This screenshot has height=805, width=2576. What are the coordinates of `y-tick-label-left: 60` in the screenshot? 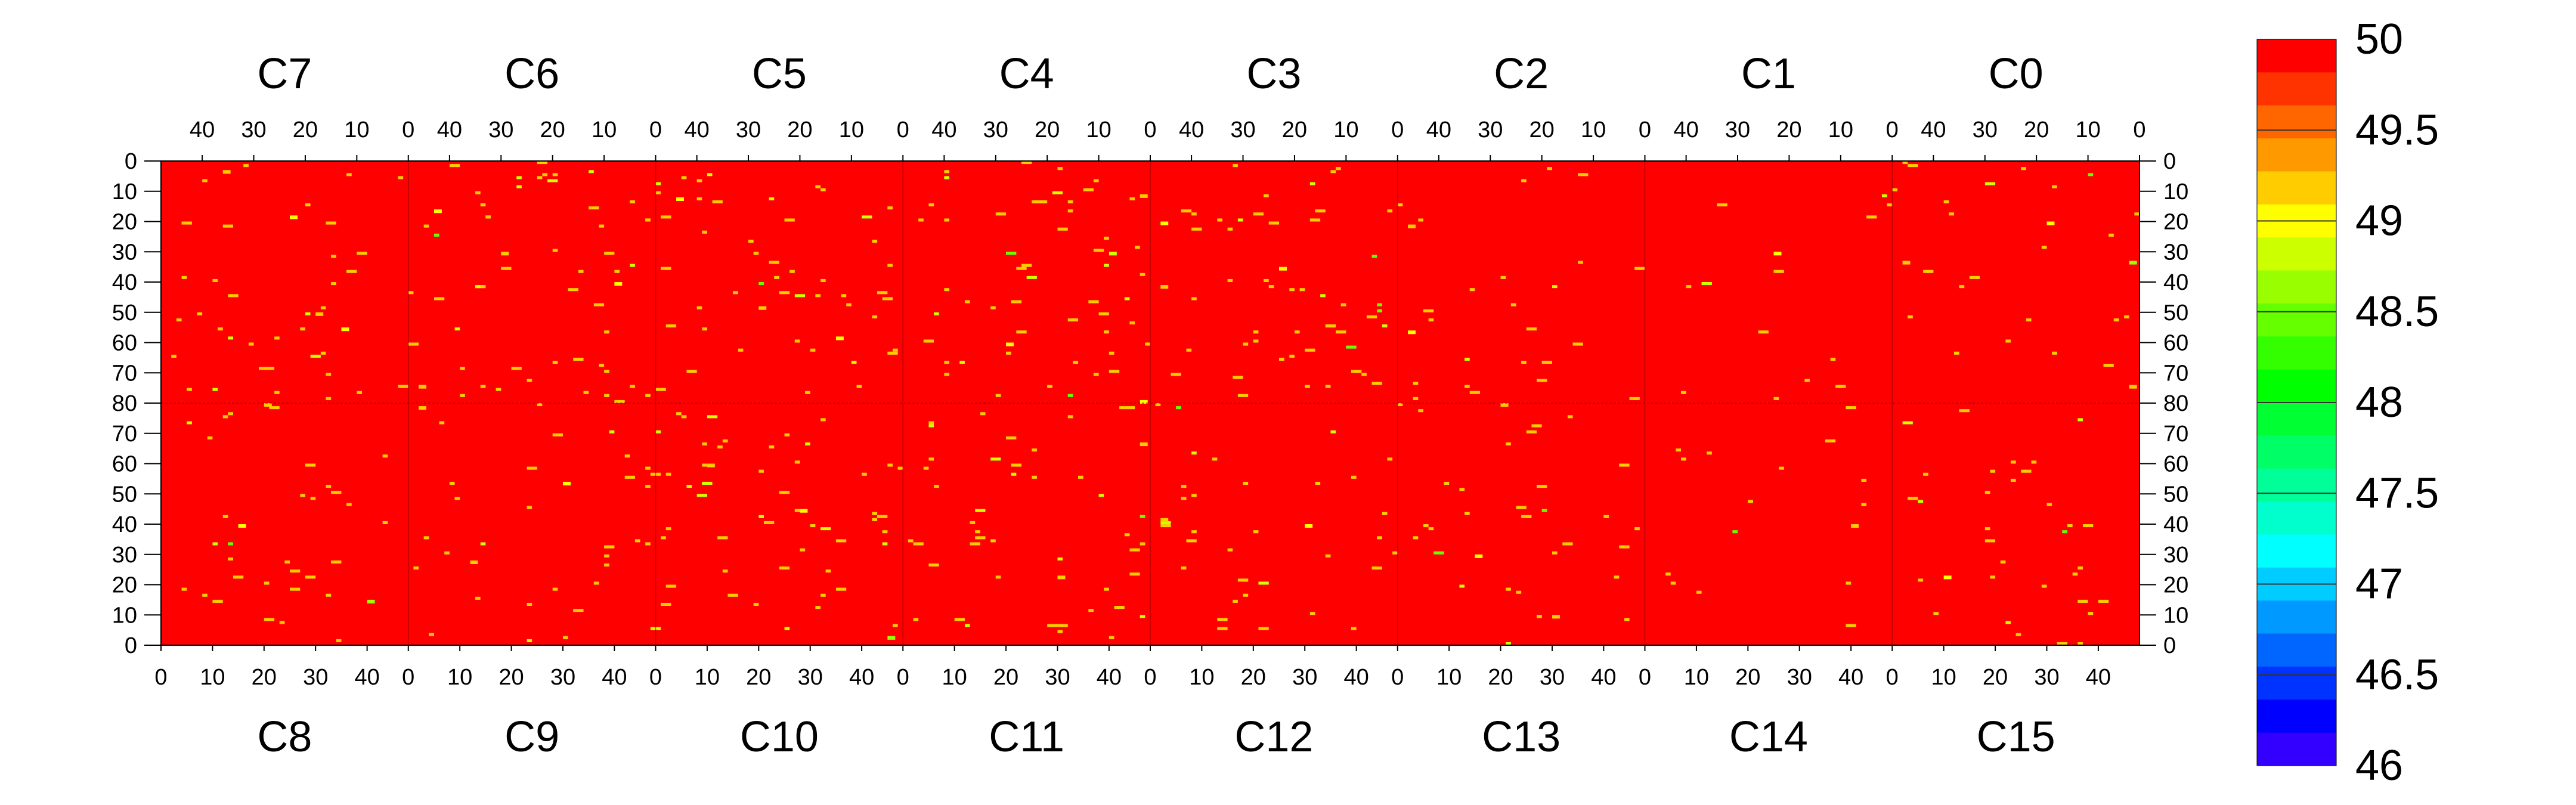 It's located at (124, 465).